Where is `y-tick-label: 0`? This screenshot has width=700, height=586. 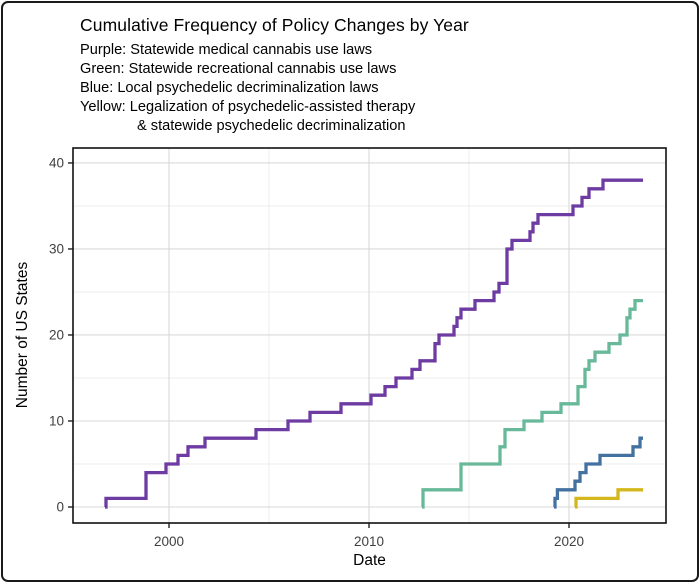
y-tick-label: 0 is located at coordinates (60, 507).